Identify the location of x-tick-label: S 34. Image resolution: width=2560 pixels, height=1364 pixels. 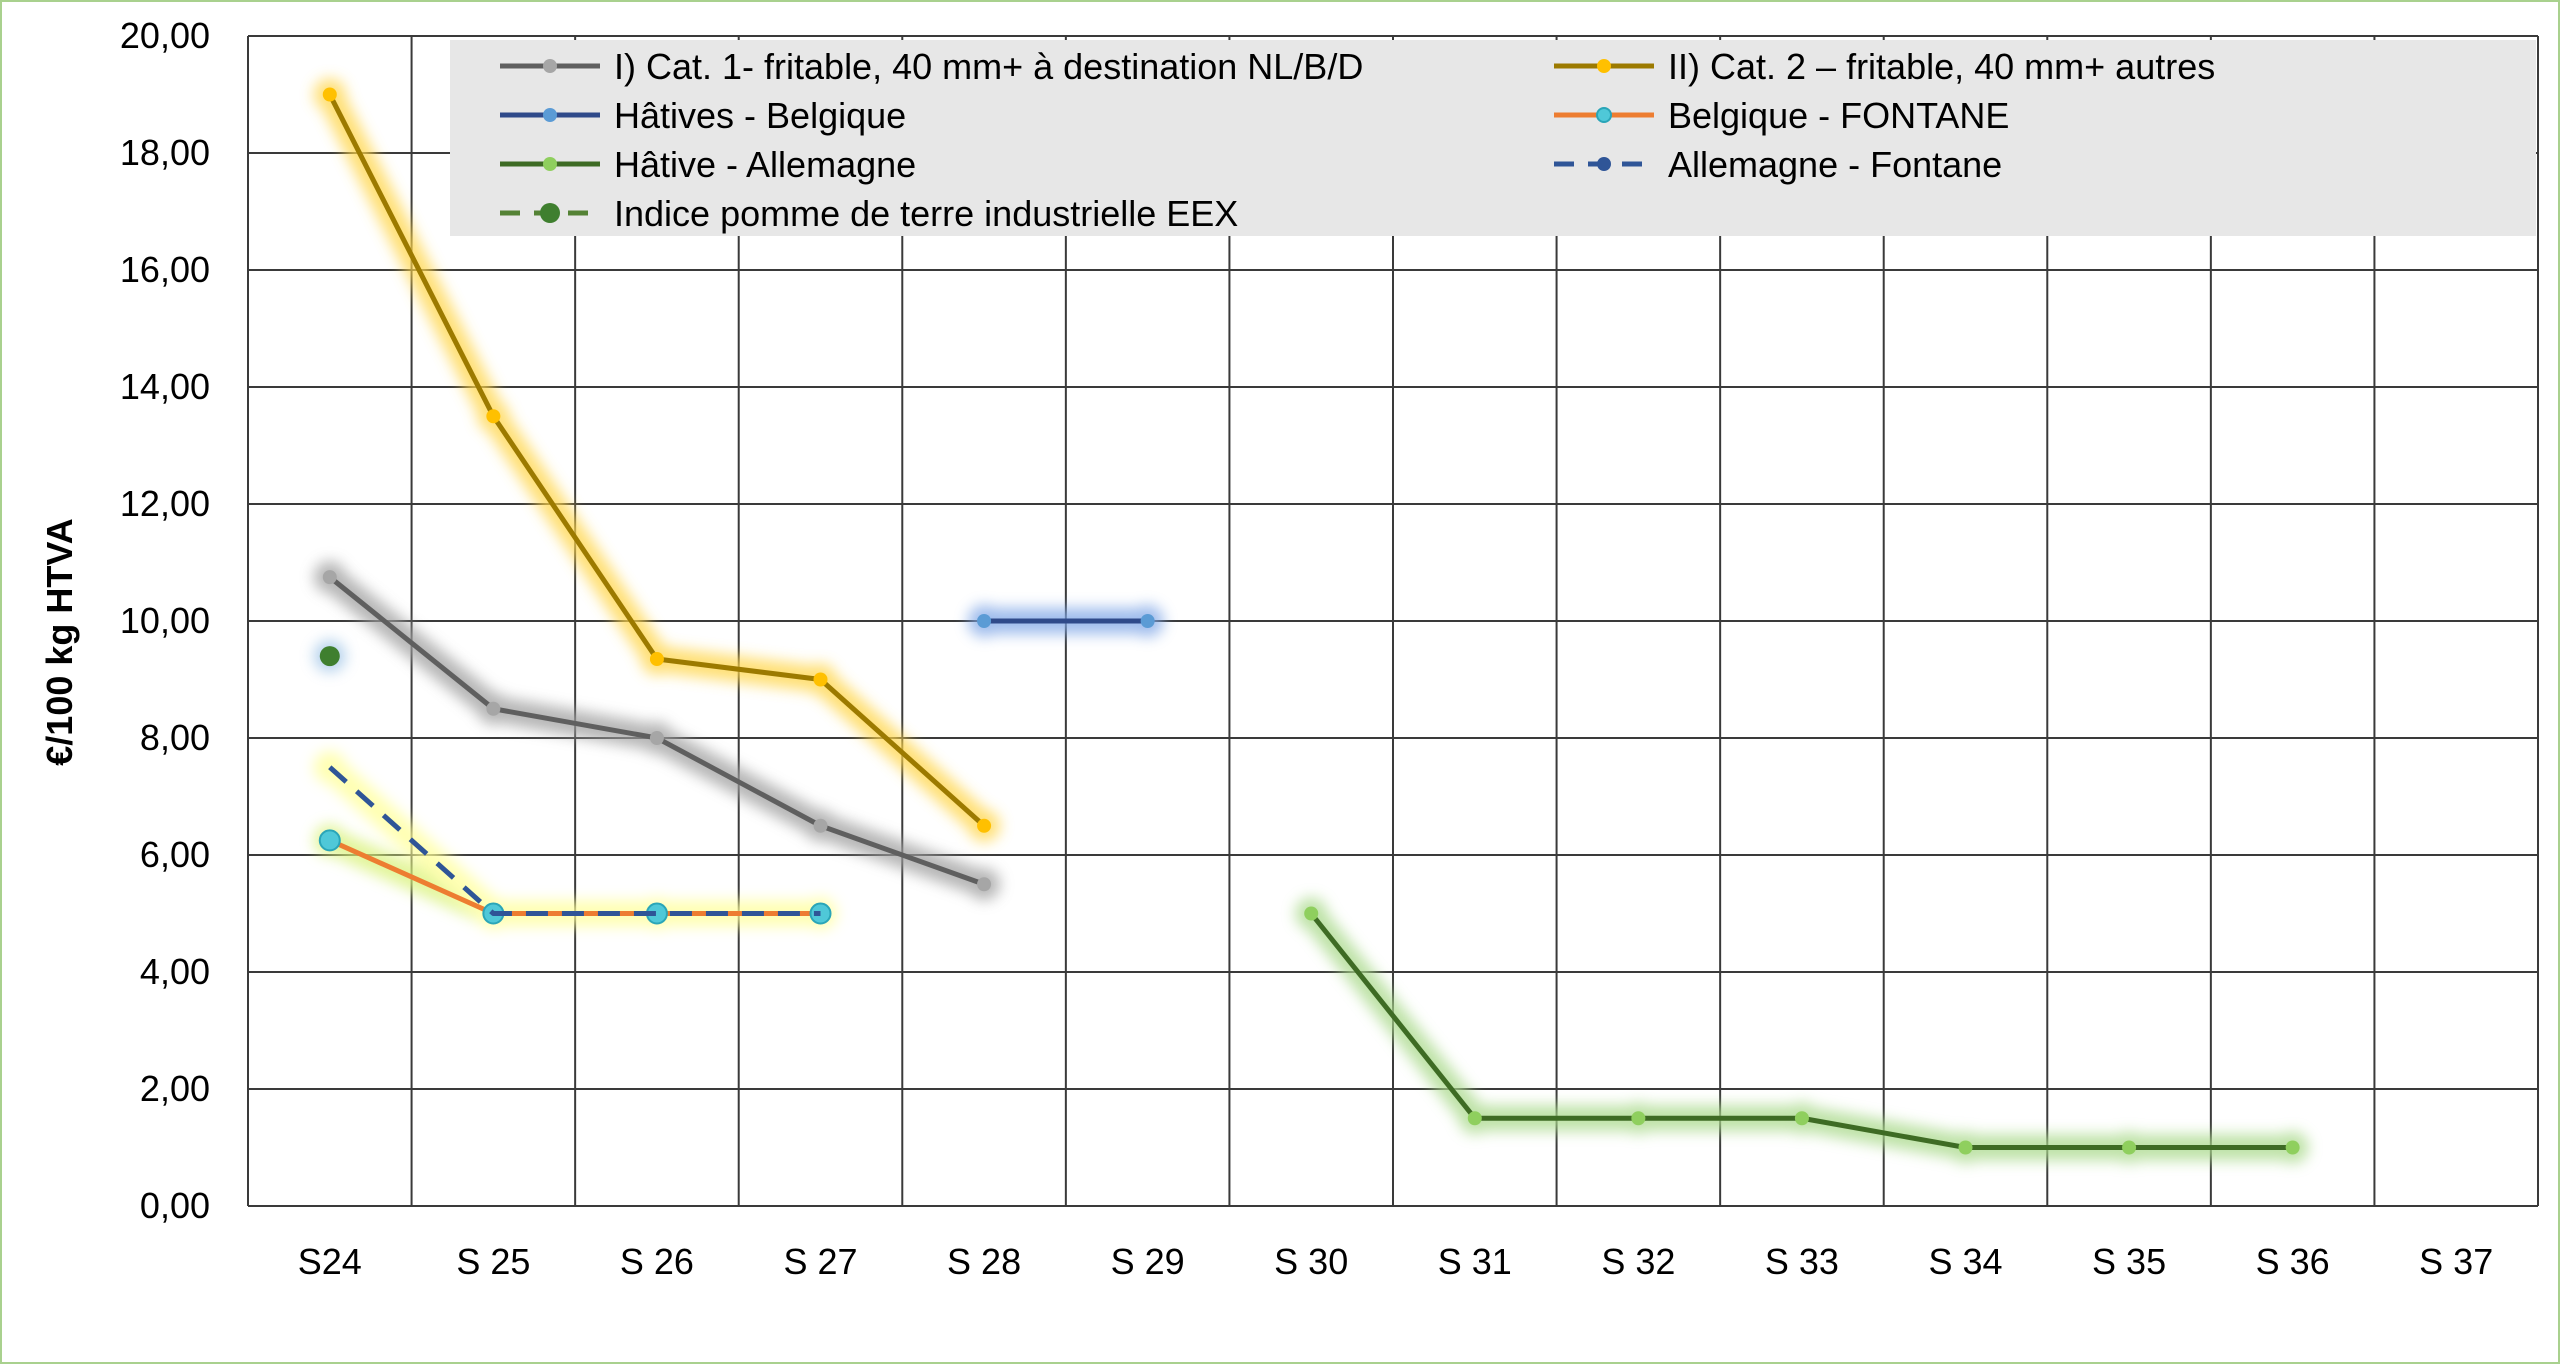
(1965, 1261).